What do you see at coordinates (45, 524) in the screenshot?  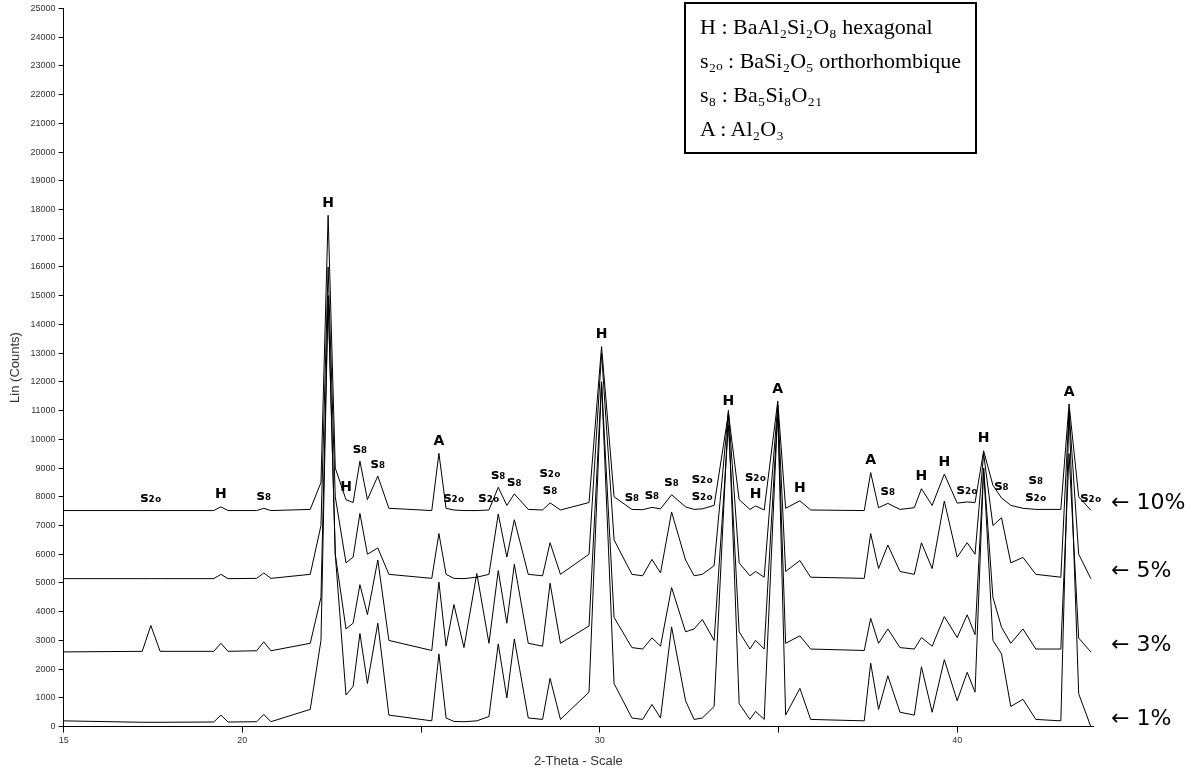 I see `y-tick-label: 7000` at bounding box center [45, 524].